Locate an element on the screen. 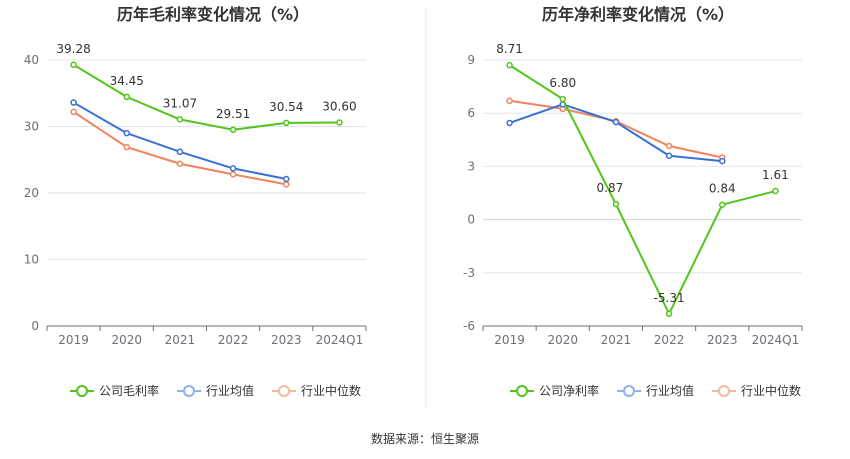  y-tick-label: 10 is located at coordinates (31, 260).